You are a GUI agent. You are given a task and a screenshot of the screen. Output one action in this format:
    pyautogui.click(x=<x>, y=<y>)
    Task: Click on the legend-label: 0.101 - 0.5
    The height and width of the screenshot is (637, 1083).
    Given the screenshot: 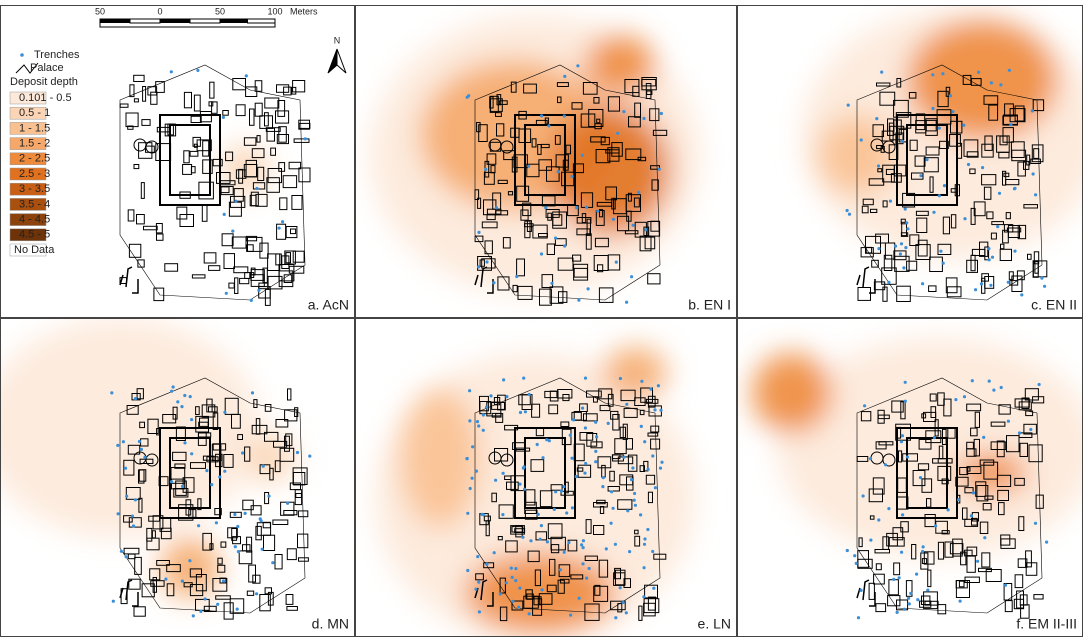 What is the action you would take?
    pyautogui.click(x=45, y=98)
    